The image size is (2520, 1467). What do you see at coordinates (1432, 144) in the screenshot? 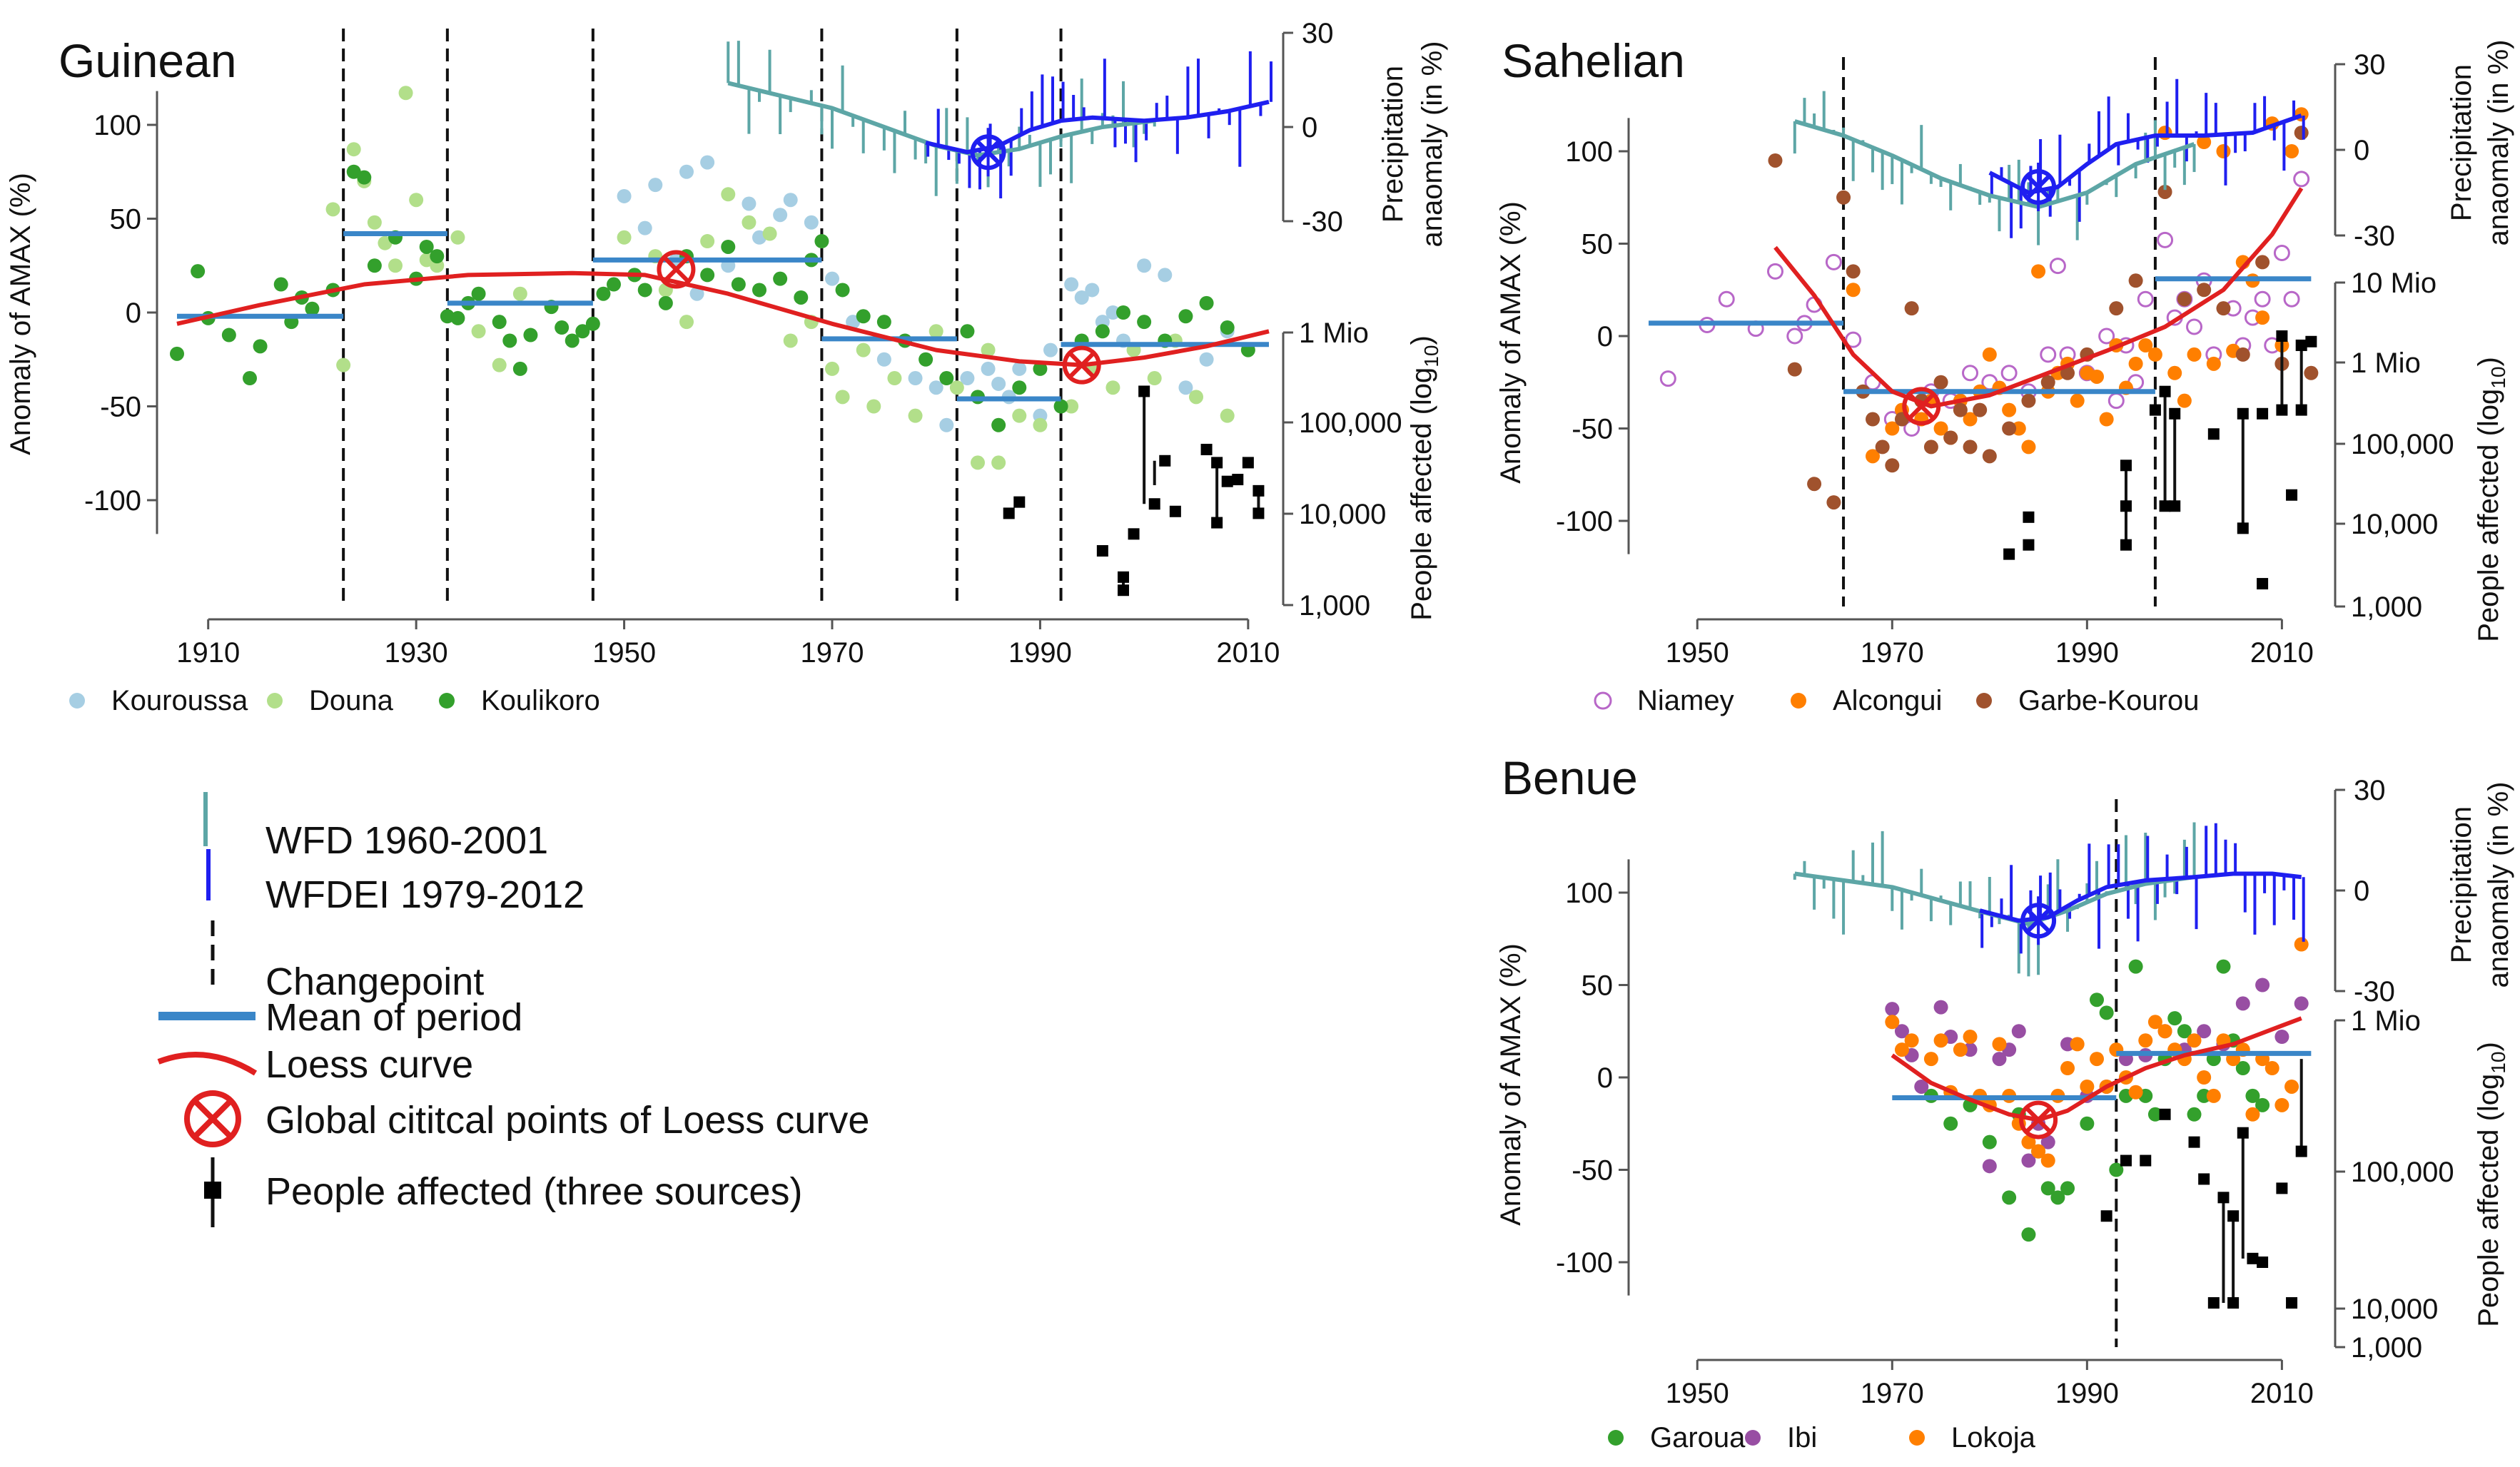
I see `precip-axis-label-line2: anaomaly (in %)` at bounding box center [1432, 144].